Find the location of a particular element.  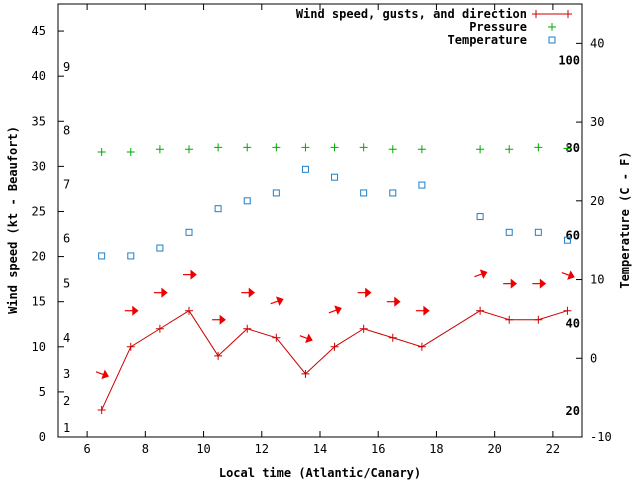

legend-label: Pressure is located at coordinates (498, 27).